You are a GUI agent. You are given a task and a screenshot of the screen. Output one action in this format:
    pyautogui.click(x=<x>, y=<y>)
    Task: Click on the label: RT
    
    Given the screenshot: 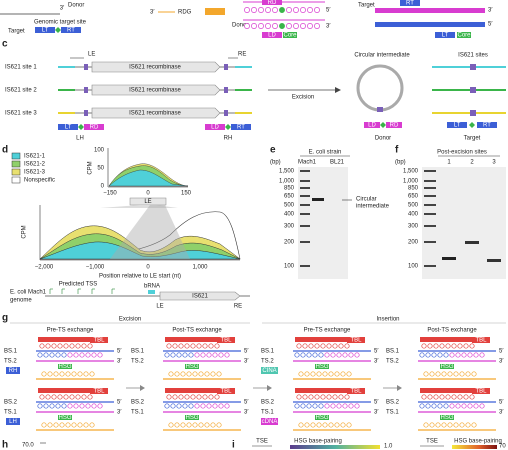 What is the action you would take?
    pyautogui.click(x=241, y=128)
    